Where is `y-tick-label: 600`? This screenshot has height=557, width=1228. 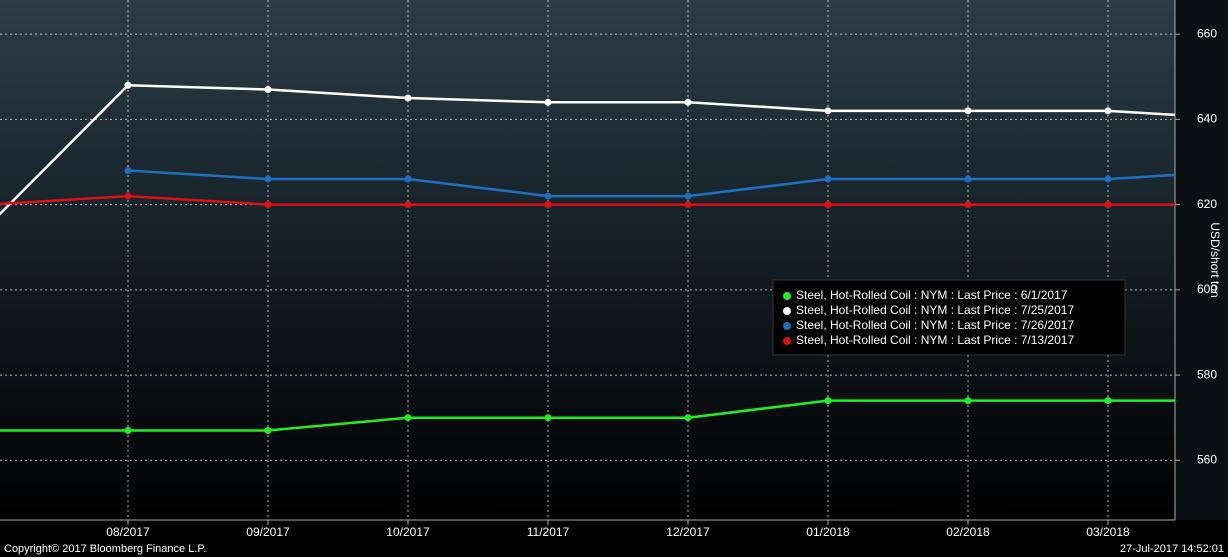
y-tick-label: 600 is located at coordinates (1207, 289).